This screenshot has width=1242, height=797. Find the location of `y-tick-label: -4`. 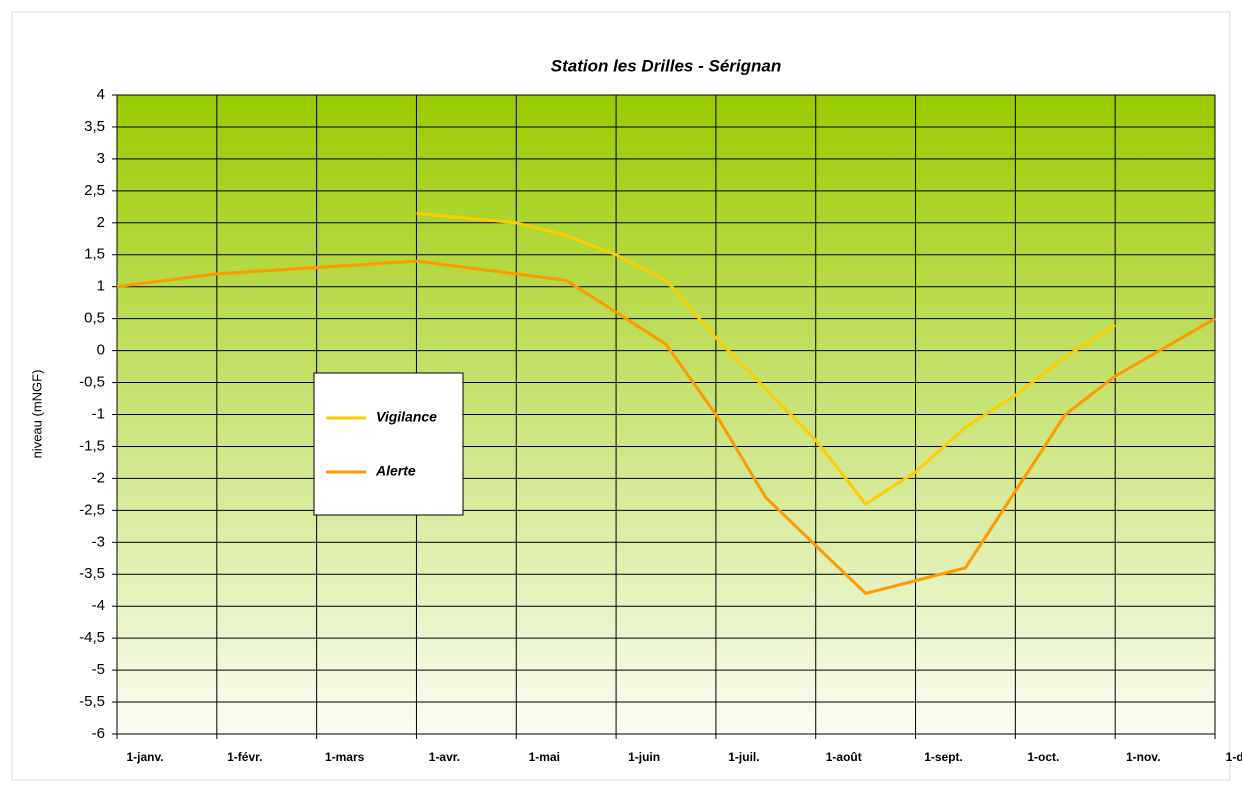

y-tick-label: -4 is located at coordinates (98, 605).